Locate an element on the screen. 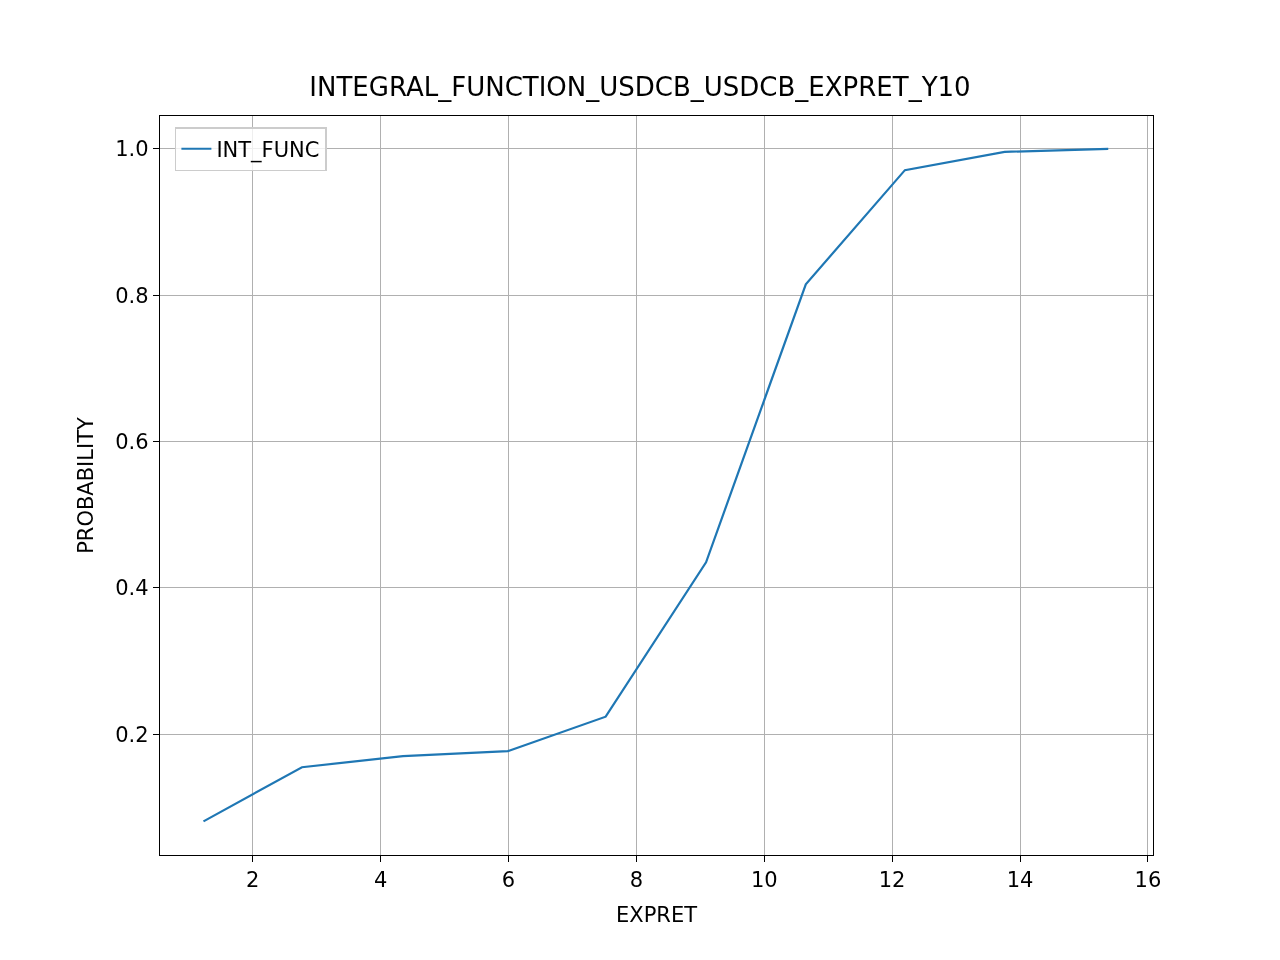 The image size is (1280, 960). x-tick-label: 4 is located at coordinates (380, 880).